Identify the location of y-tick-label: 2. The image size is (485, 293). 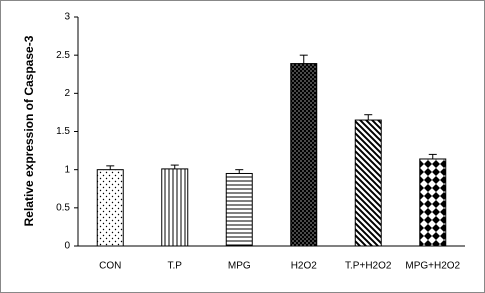
(67, 93).